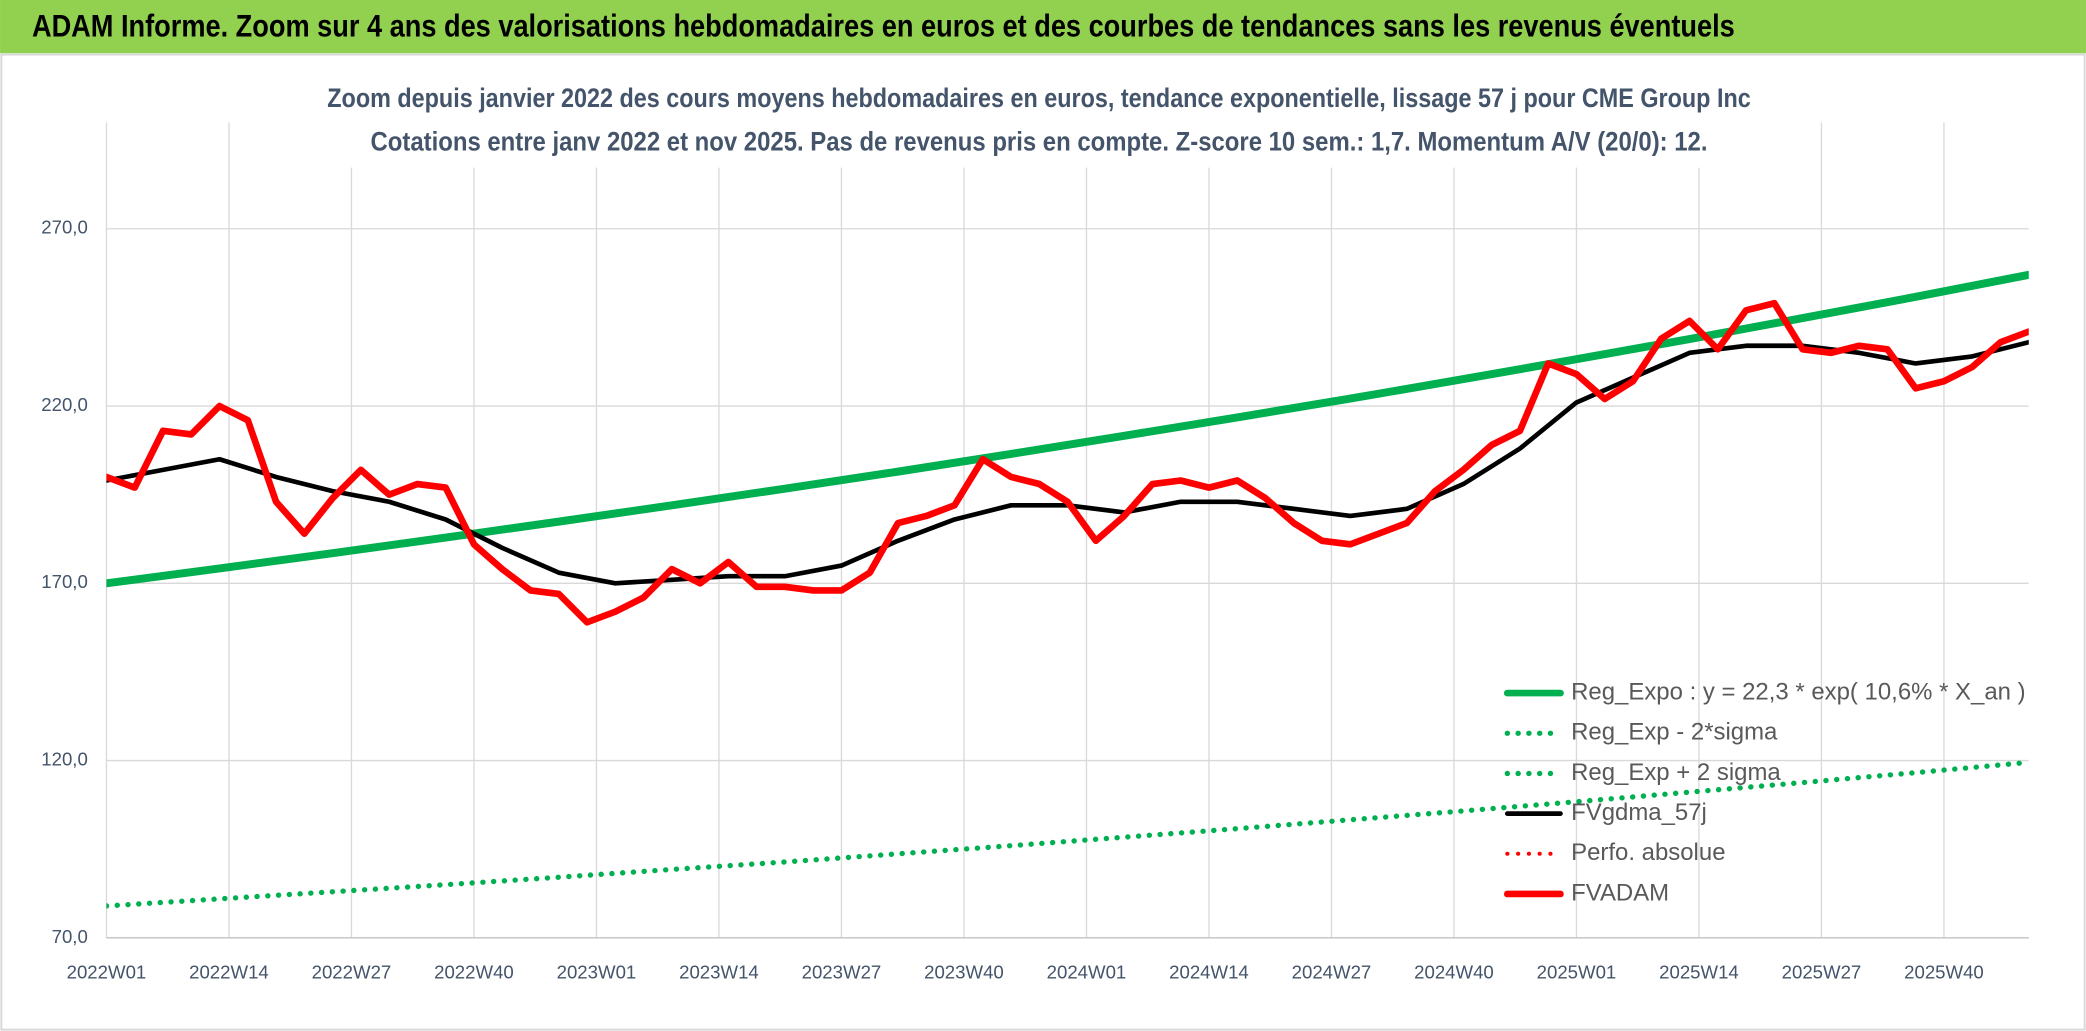  Describe the element at coordinates (719, 972) in the screenshot. I see `x-tick-label: 2023W14` at that location.